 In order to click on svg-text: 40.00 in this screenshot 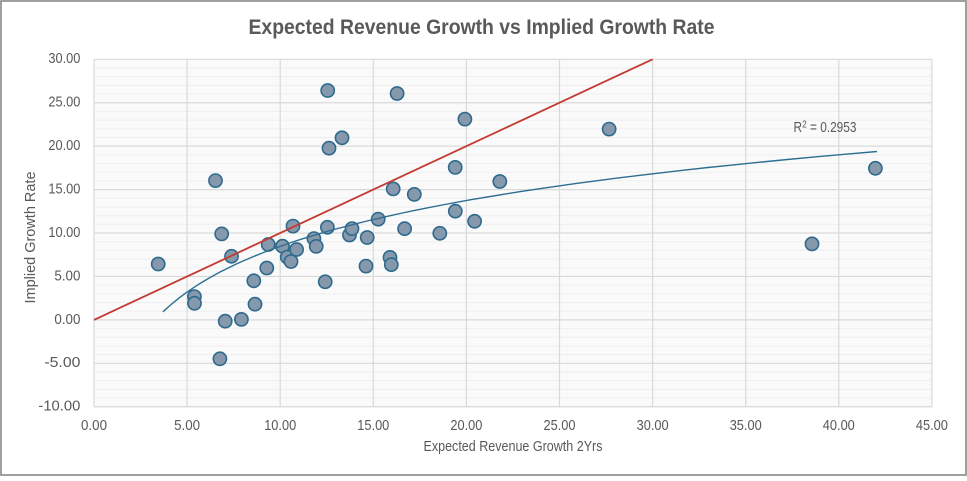, I will do `click(839, 426)`.